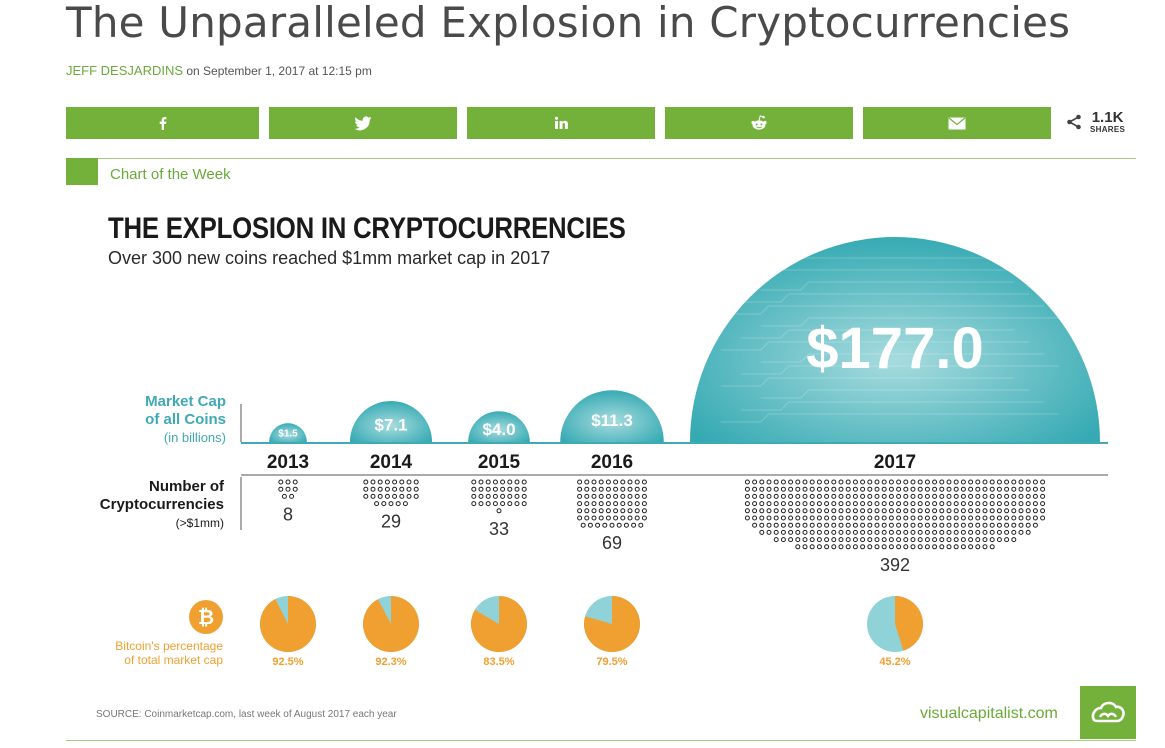 The height and width of the screenshot is (748, 1165). I want to click on share-count: 1.1K SHARES, so click(1095, 122).